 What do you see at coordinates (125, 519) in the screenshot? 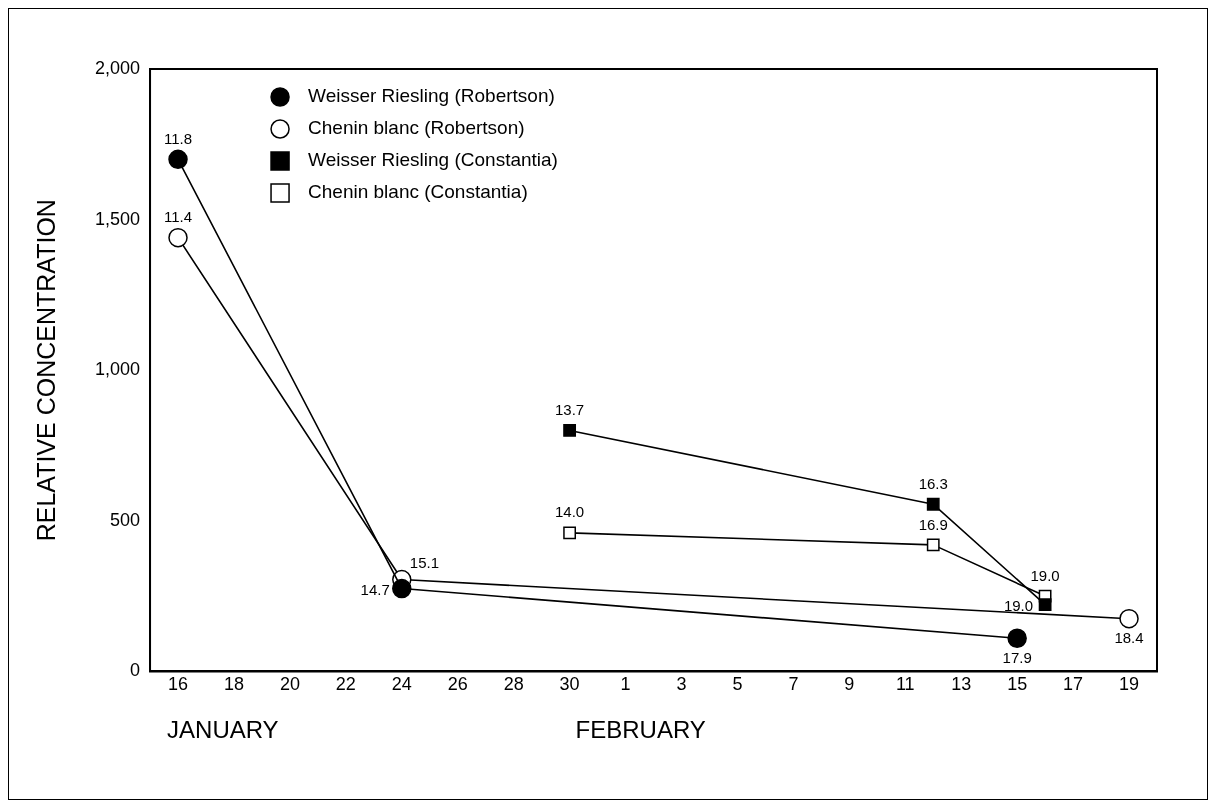
I see `y-tick-label: 500` at bounding box center [125, 519].